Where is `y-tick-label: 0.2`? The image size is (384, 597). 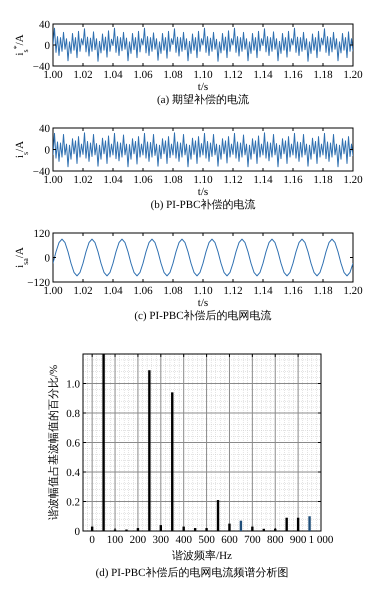
y-tick-label: 0.2 is located at coordinates (73, 502).